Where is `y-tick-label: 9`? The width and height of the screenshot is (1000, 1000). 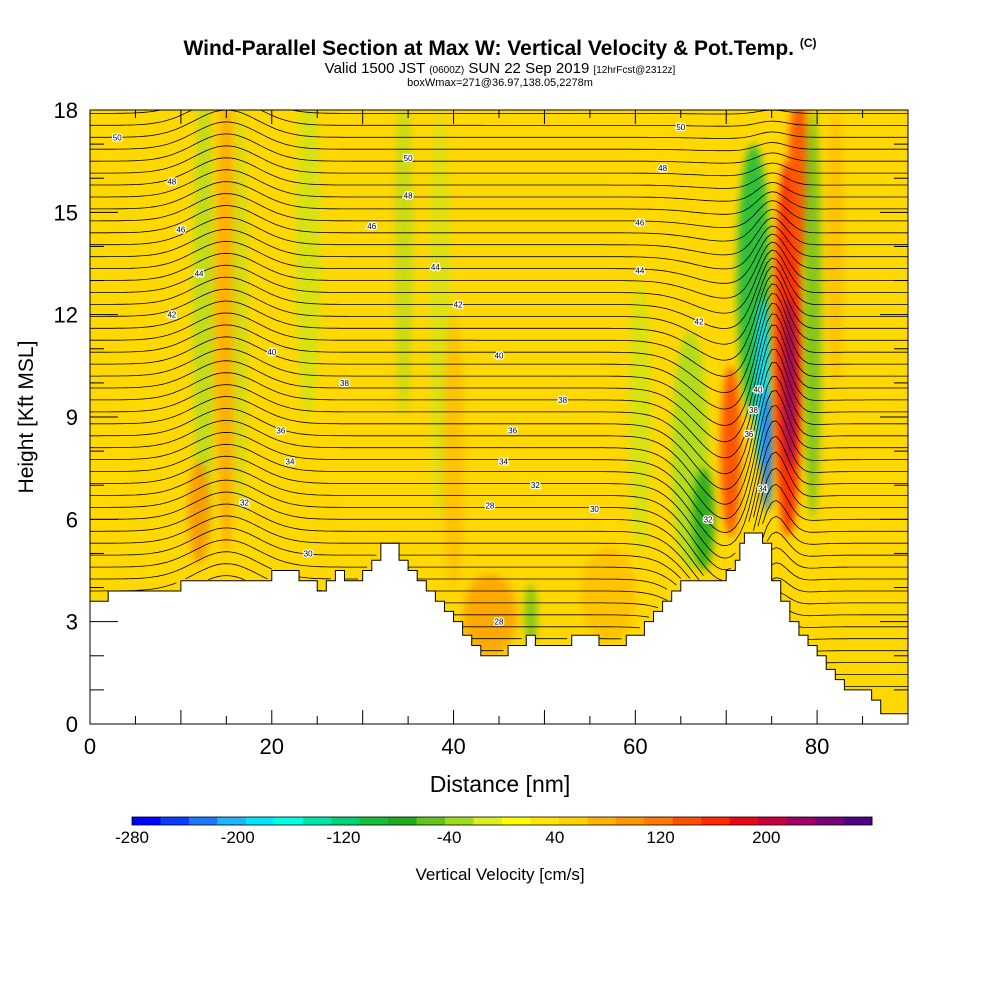
y-tick-label: 9 is located at coordinates (72, 417).